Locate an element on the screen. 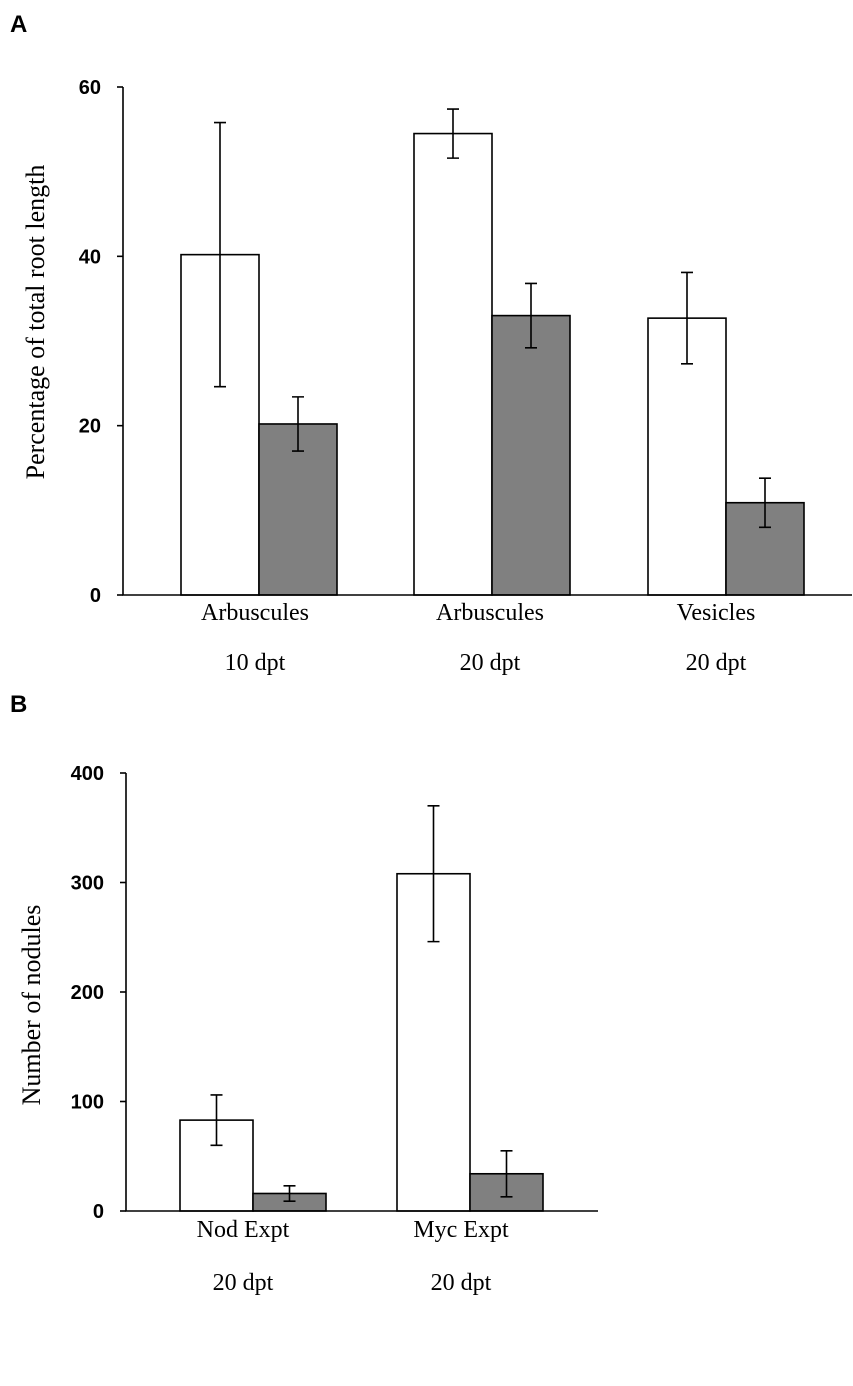  panel-a-y-axis-label: Percentage of total root length is located at coordinates (35, 322).